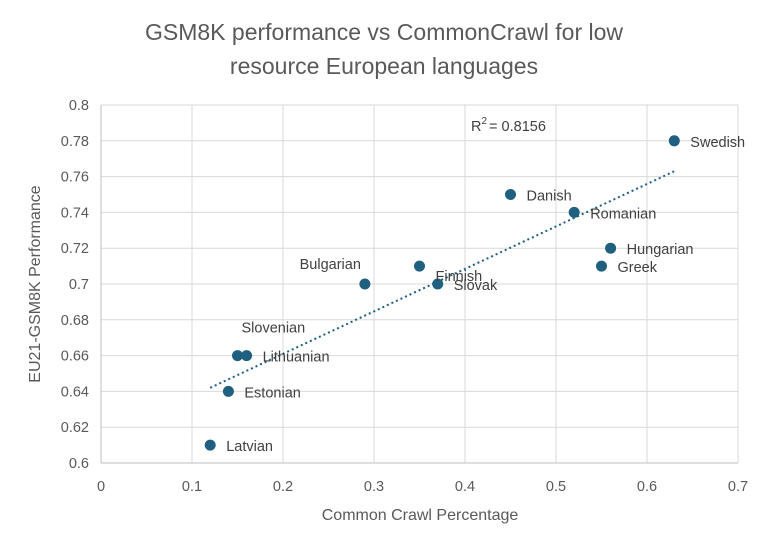 The height and width of the screenshot is (545, 768). What do you see at coordinates (510, 194) in the screenshot?
I see `data-point-danish` at bounding box center [510, 194].